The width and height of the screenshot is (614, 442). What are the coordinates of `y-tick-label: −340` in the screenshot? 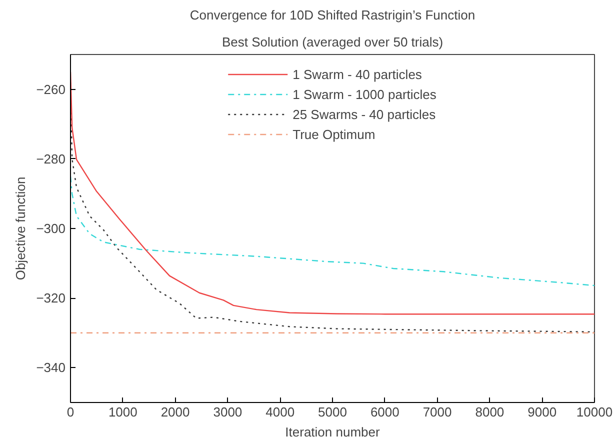 It's located at (51, 368).